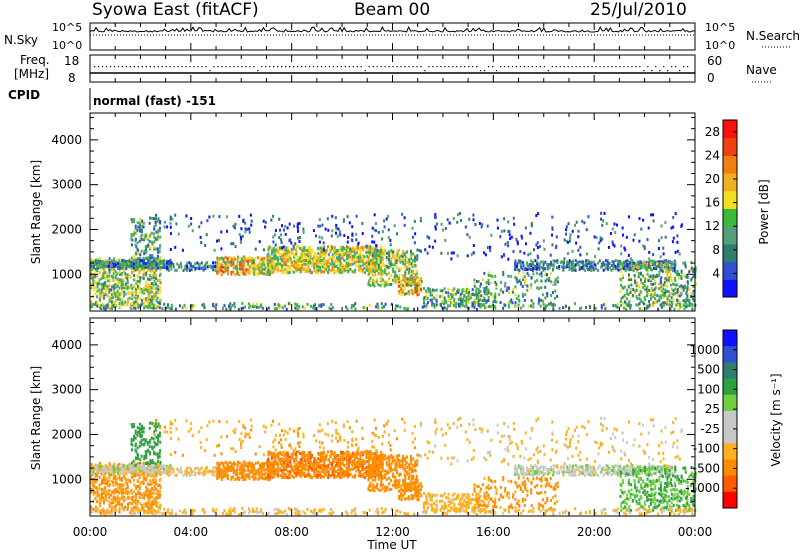 The image size is (800, 554). I want to click on freq-label: Freq., so click(35, 60).